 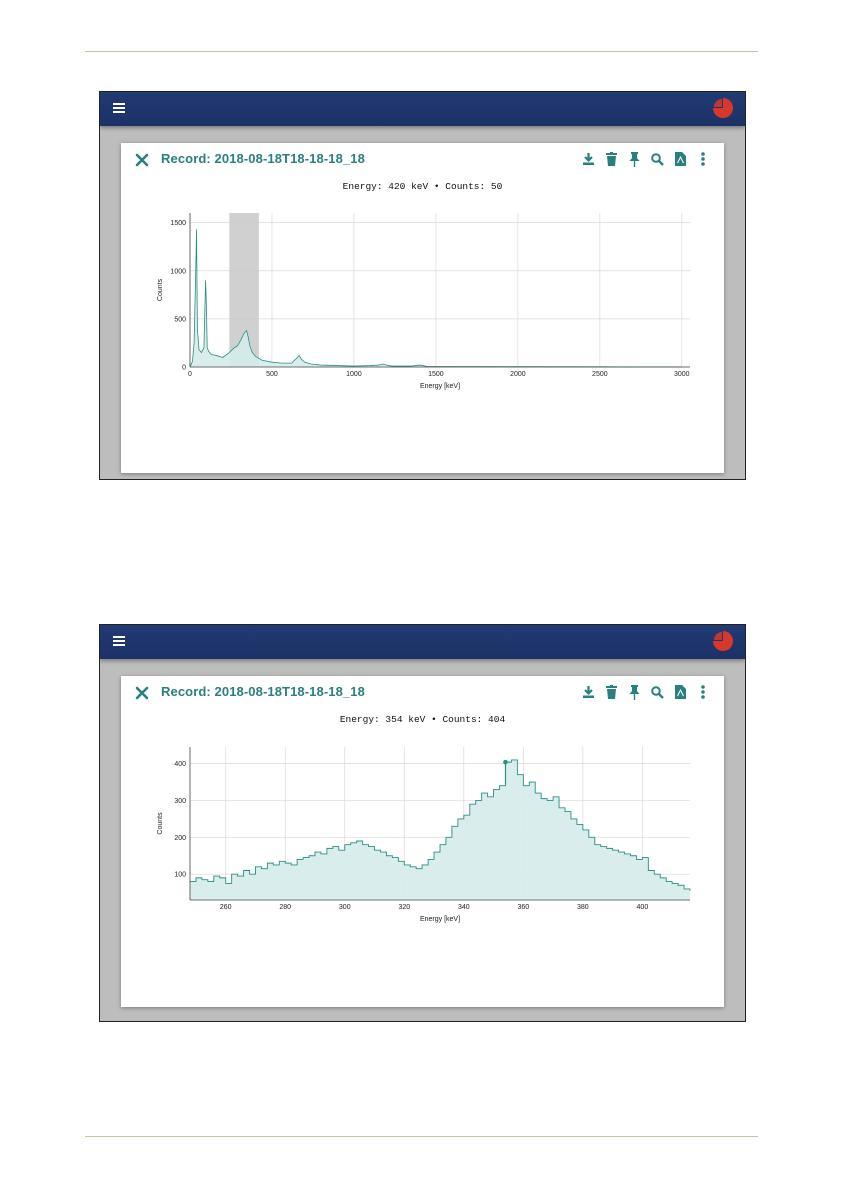 What do you see at coordinates (583, 907) in the screenshot?
I see `x-tick-label: 380` at bounding box center [583, 907].